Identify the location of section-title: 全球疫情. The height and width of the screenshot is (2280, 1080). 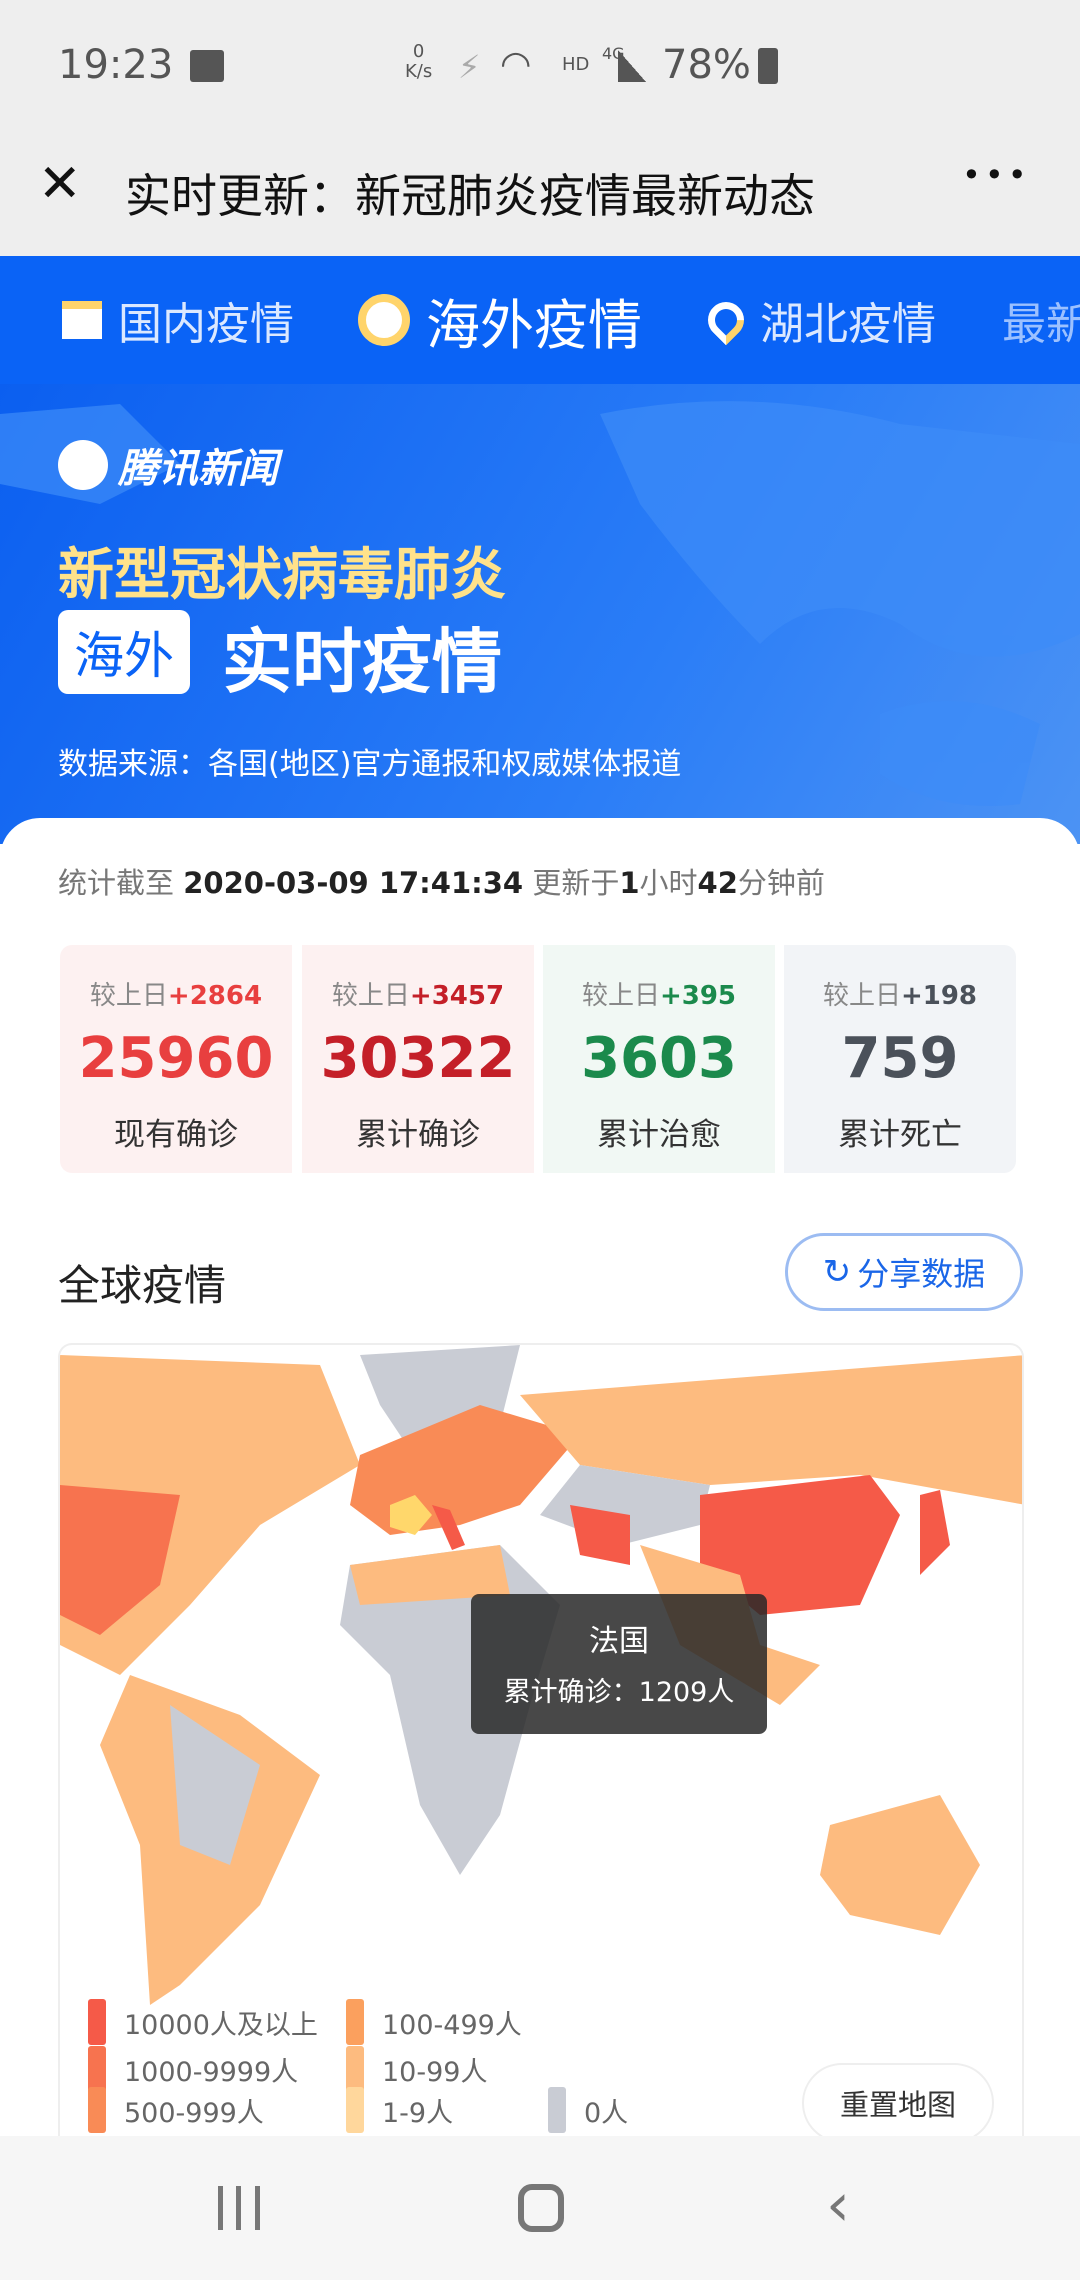
(142, 1285).